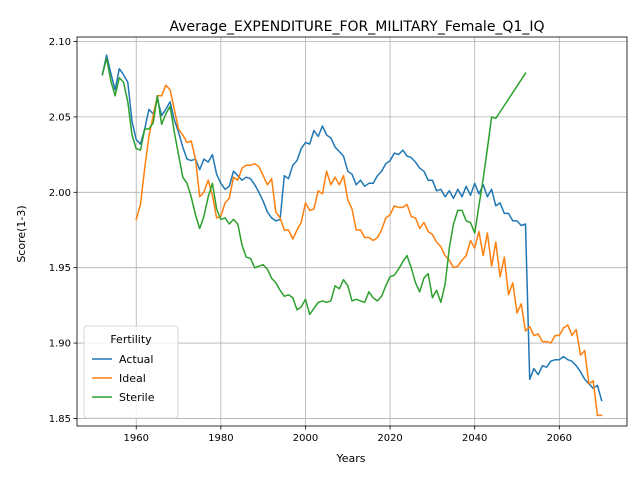 The image size is (640, 480). I want to click on x-tick-label: 2020, so click(389, 438).